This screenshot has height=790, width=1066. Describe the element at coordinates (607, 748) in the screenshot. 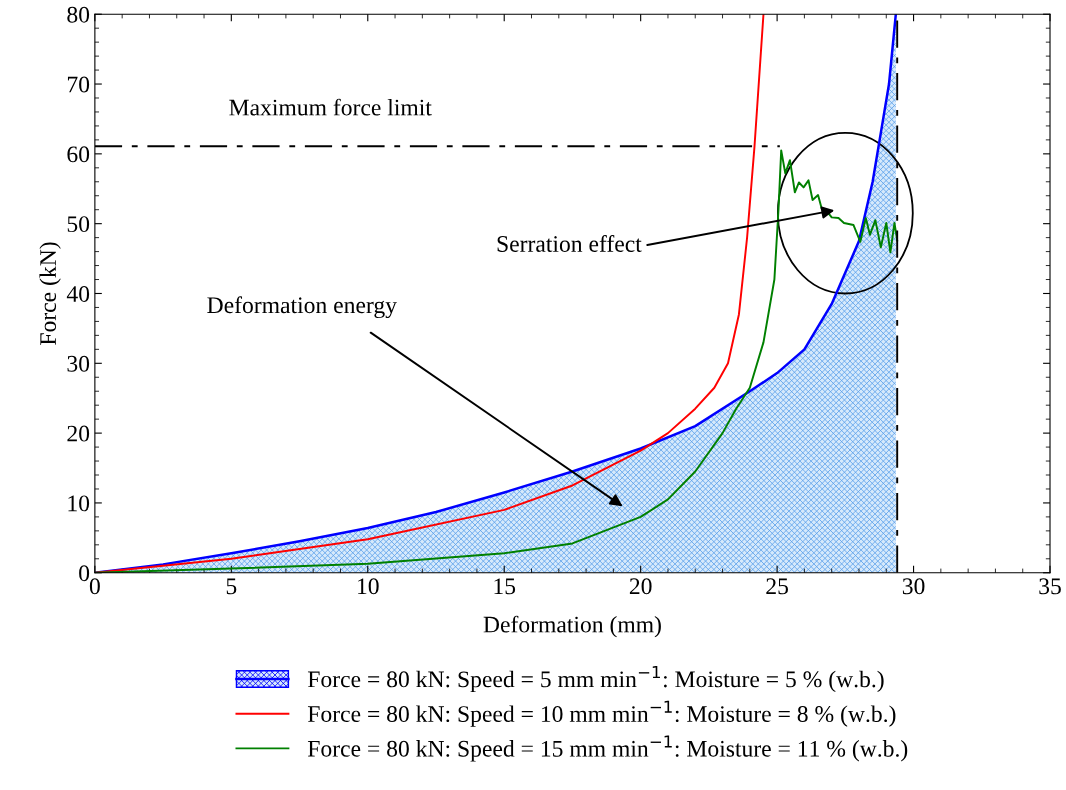

I see `legend-label: Force = 80 kN: Speed = 15 mm min$^{−1}$: Moisture = 11 % (w.b.)` at that location.